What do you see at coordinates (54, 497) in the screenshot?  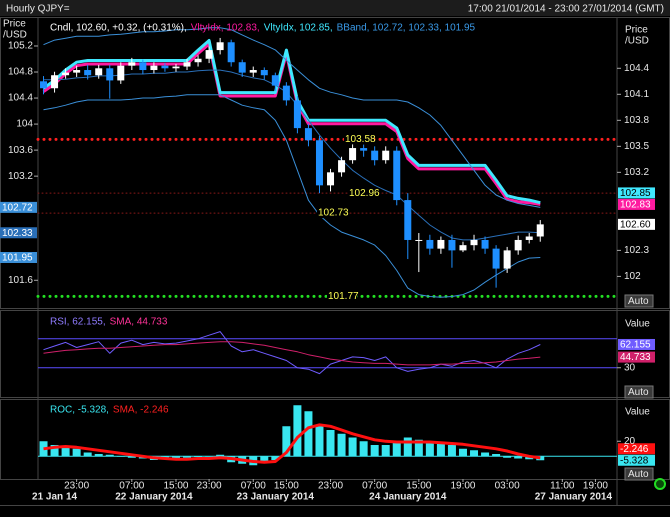 I see `x-date-label: 21 Jan 14` at bounding box center [54, 497].